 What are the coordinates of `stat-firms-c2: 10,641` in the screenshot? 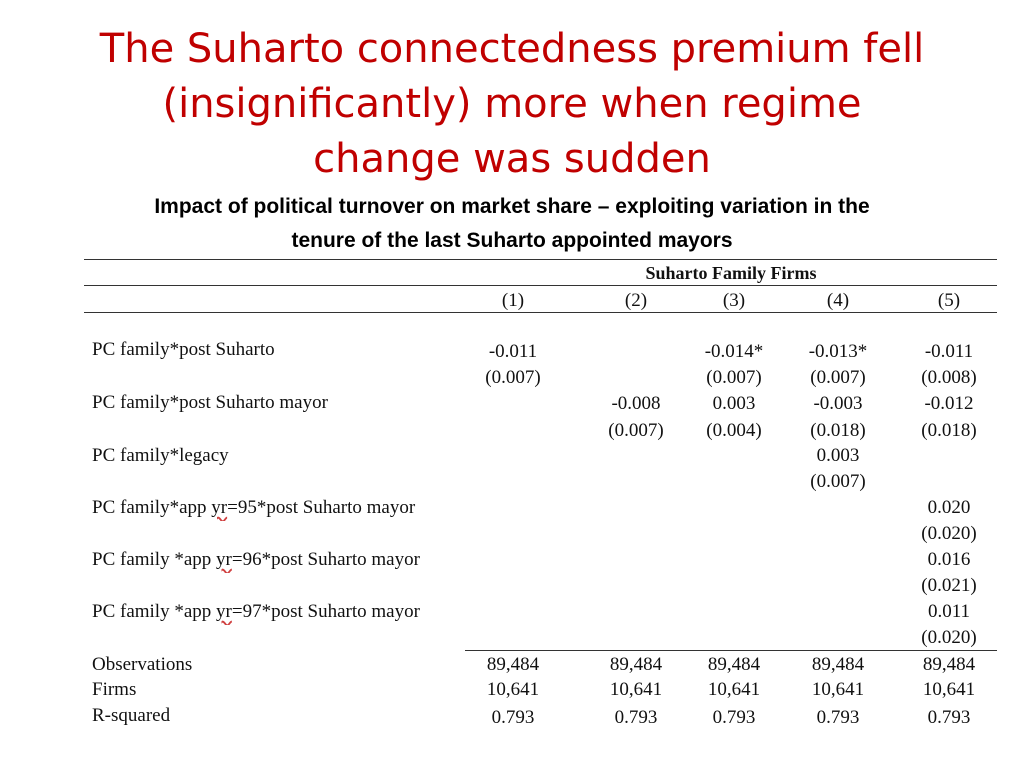 It's located at (636, 689).